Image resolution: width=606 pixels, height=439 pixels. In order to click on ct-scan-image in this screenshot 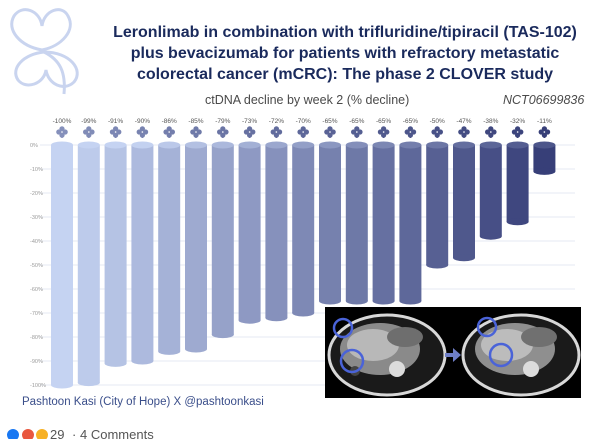, I will do `click(453, 352)`.